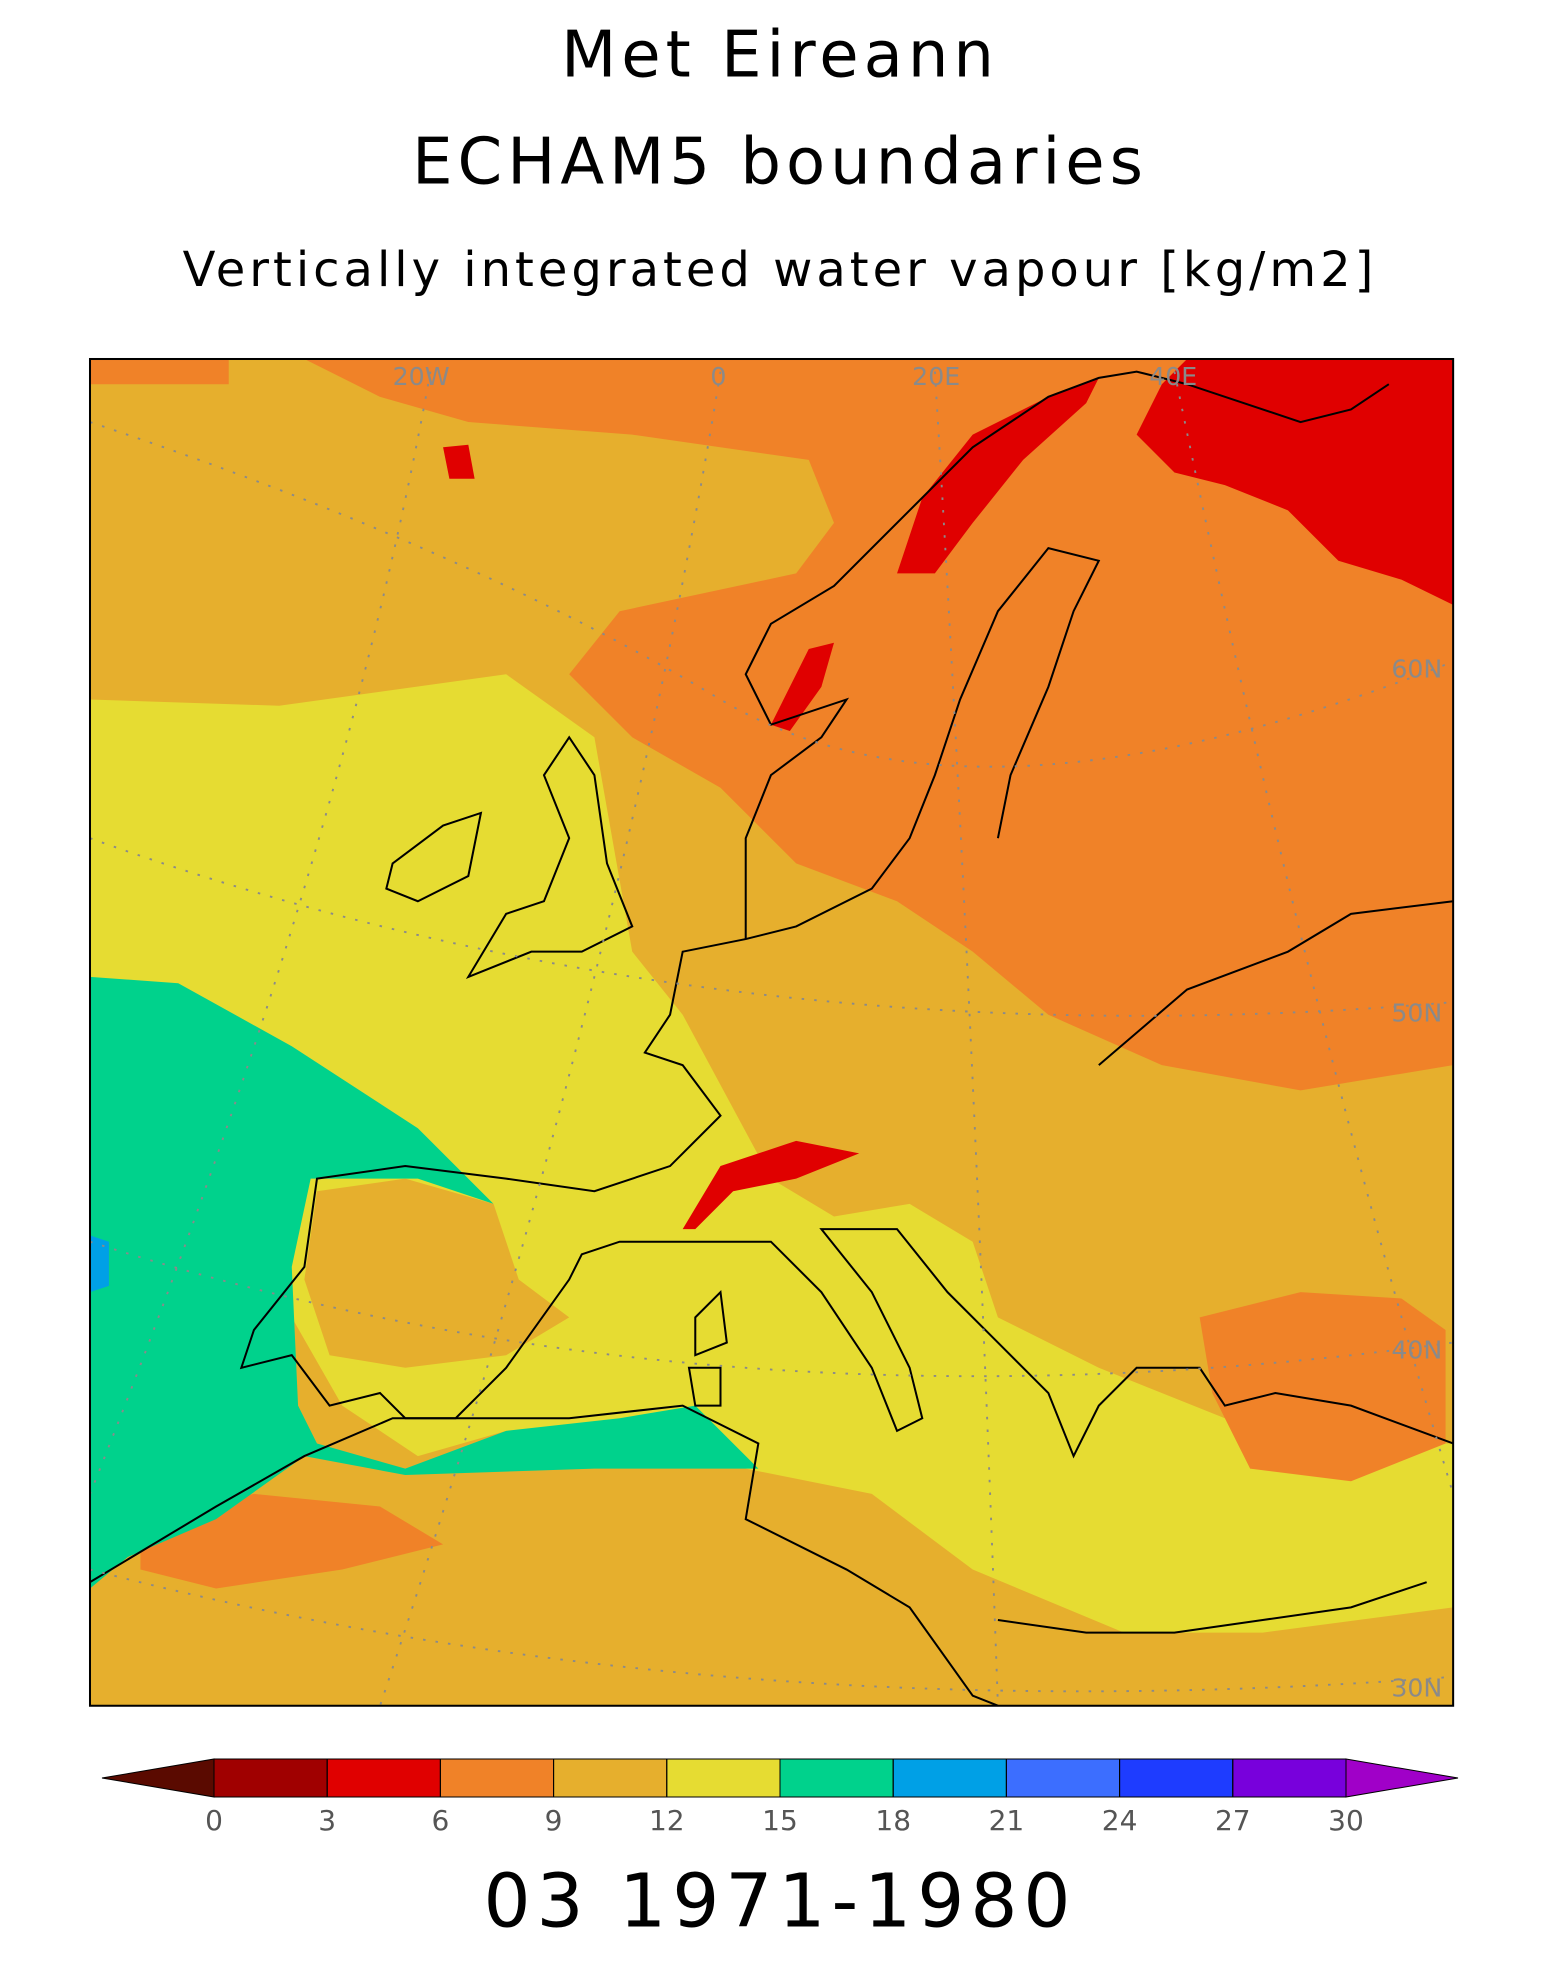 This screenshot has width=1545, height=1980. I want to click on colorbar-over, so click(1402, 1778).